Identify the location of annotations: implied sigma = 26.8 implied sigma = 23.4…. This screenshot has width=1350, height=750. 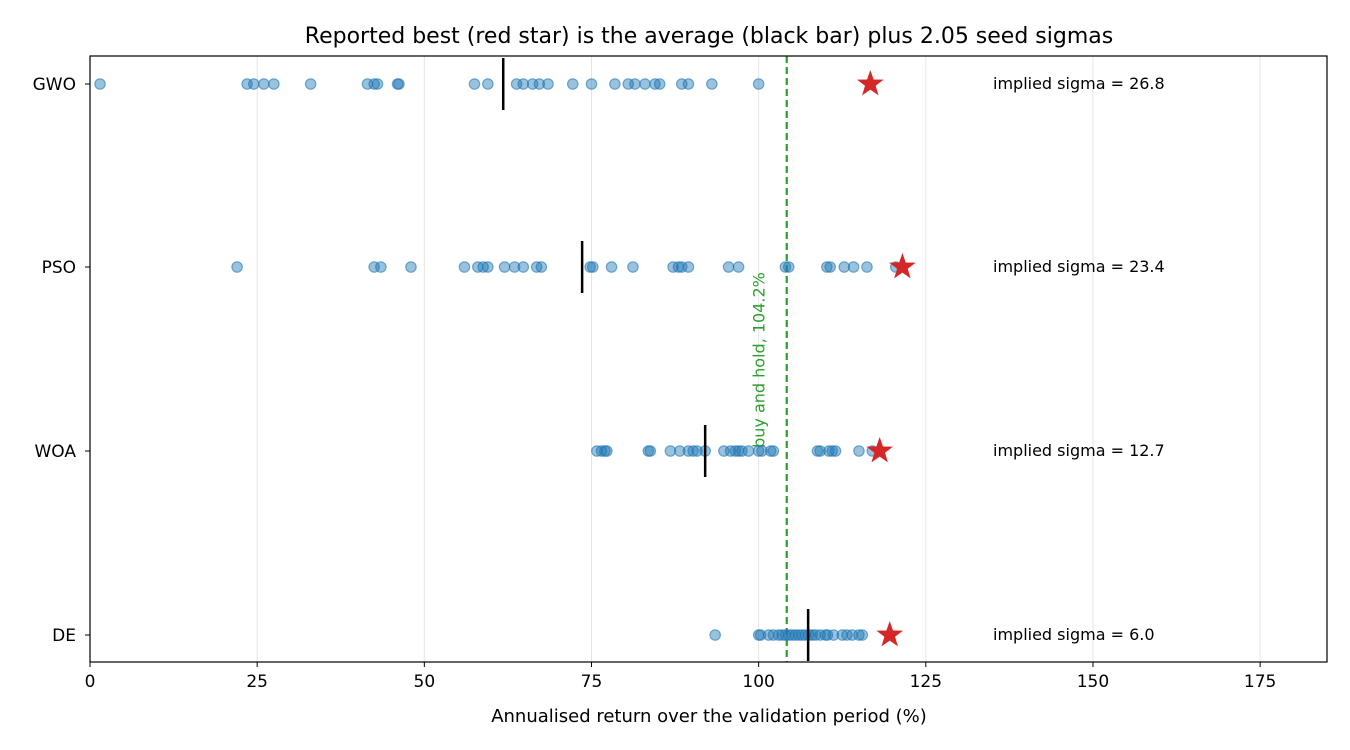
(1079, 359).